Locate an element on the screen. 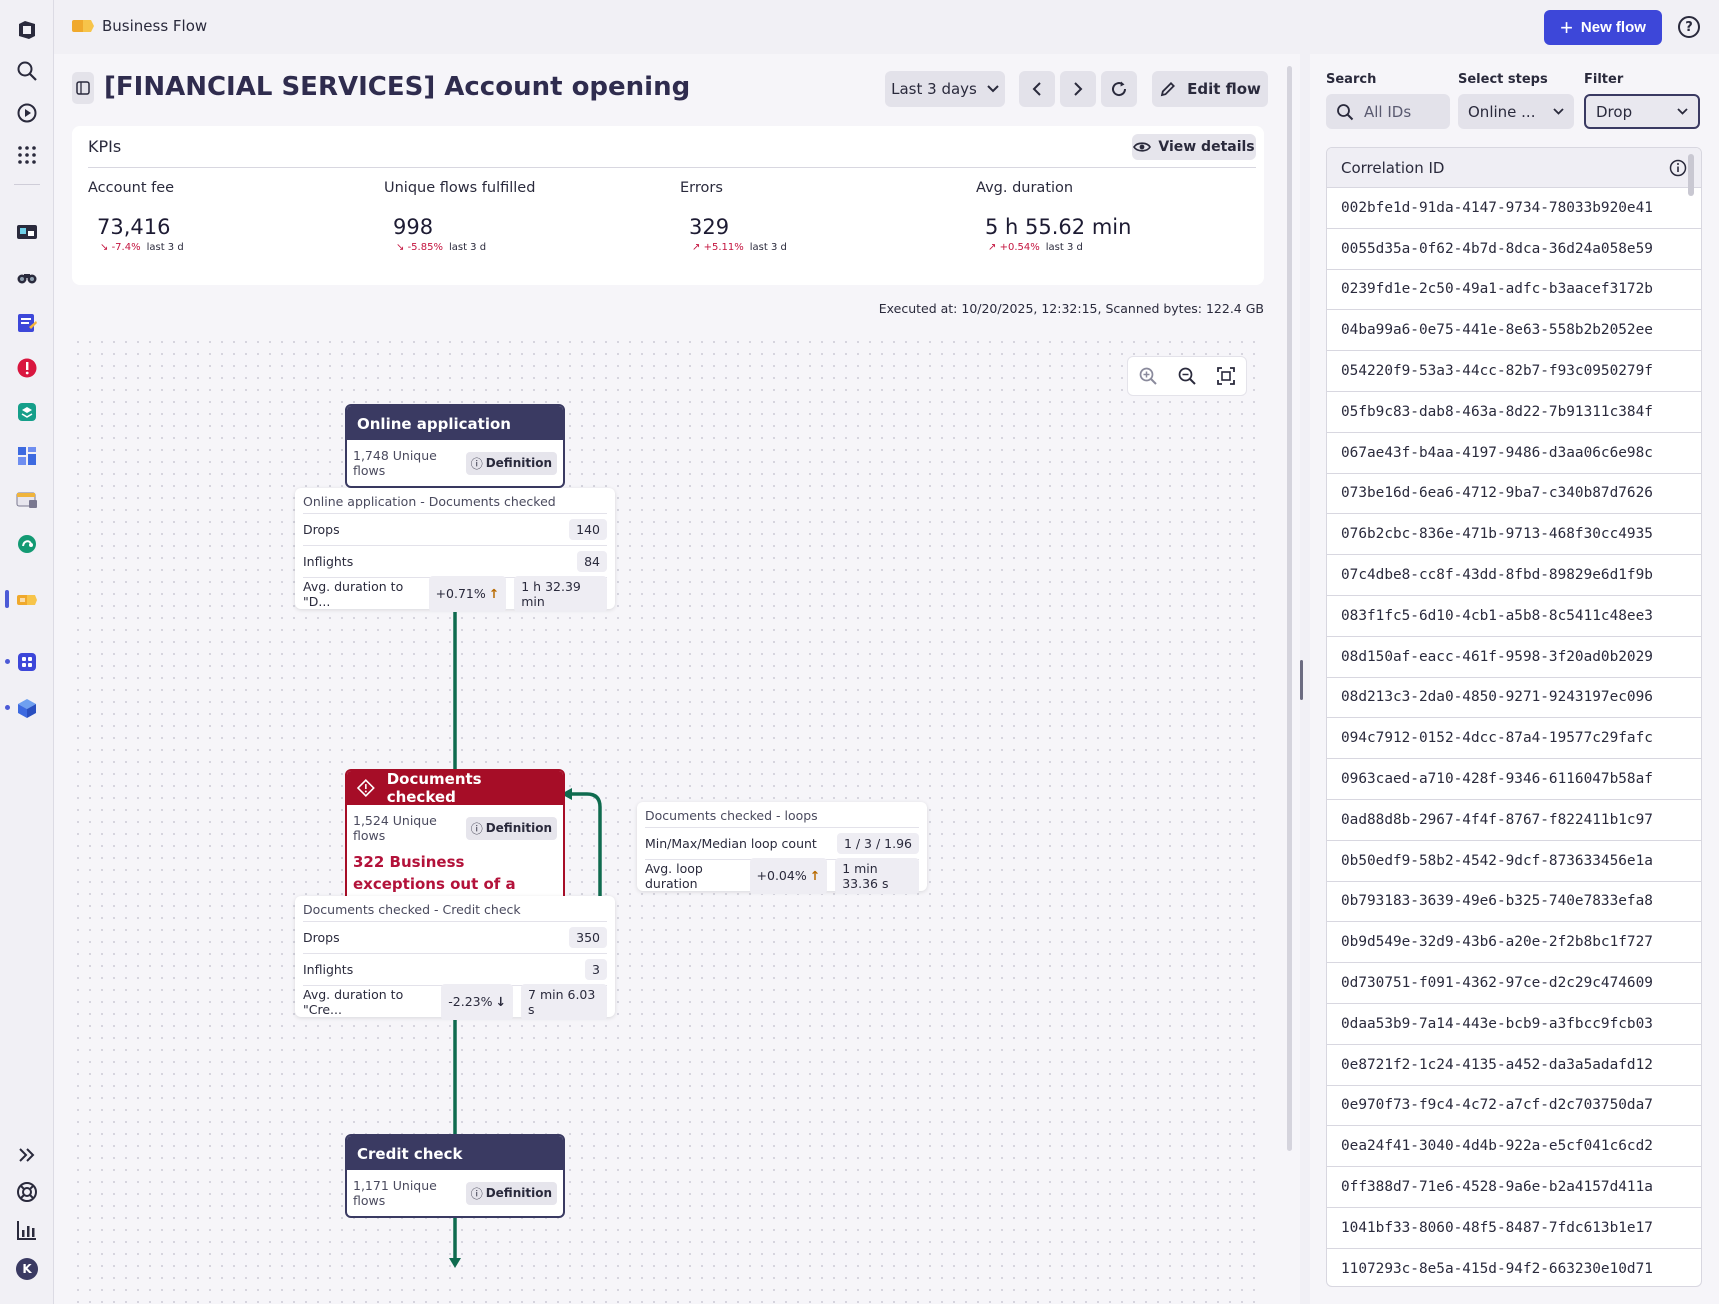 The image size is (1719, 1304). edit-flow-button: Edit flow is located at coordinates (1210, 89).